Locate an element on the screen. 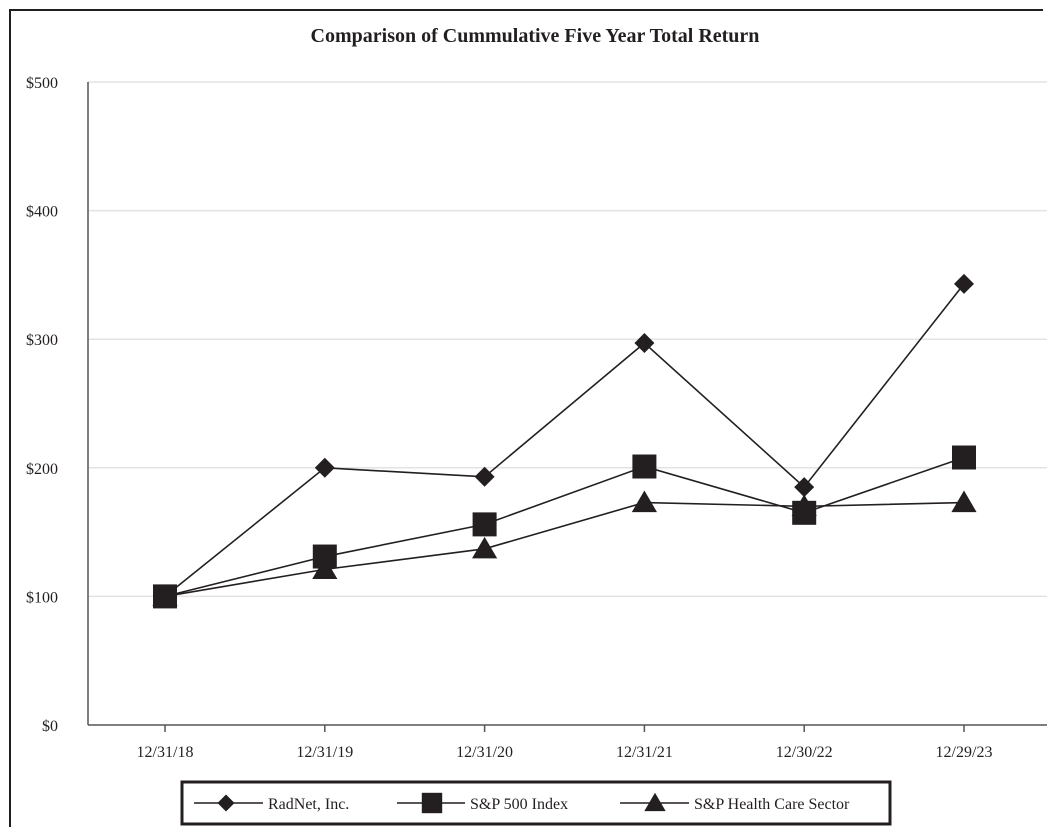  legend-label: S&P 500 Index is located at coordinates (519, 804).